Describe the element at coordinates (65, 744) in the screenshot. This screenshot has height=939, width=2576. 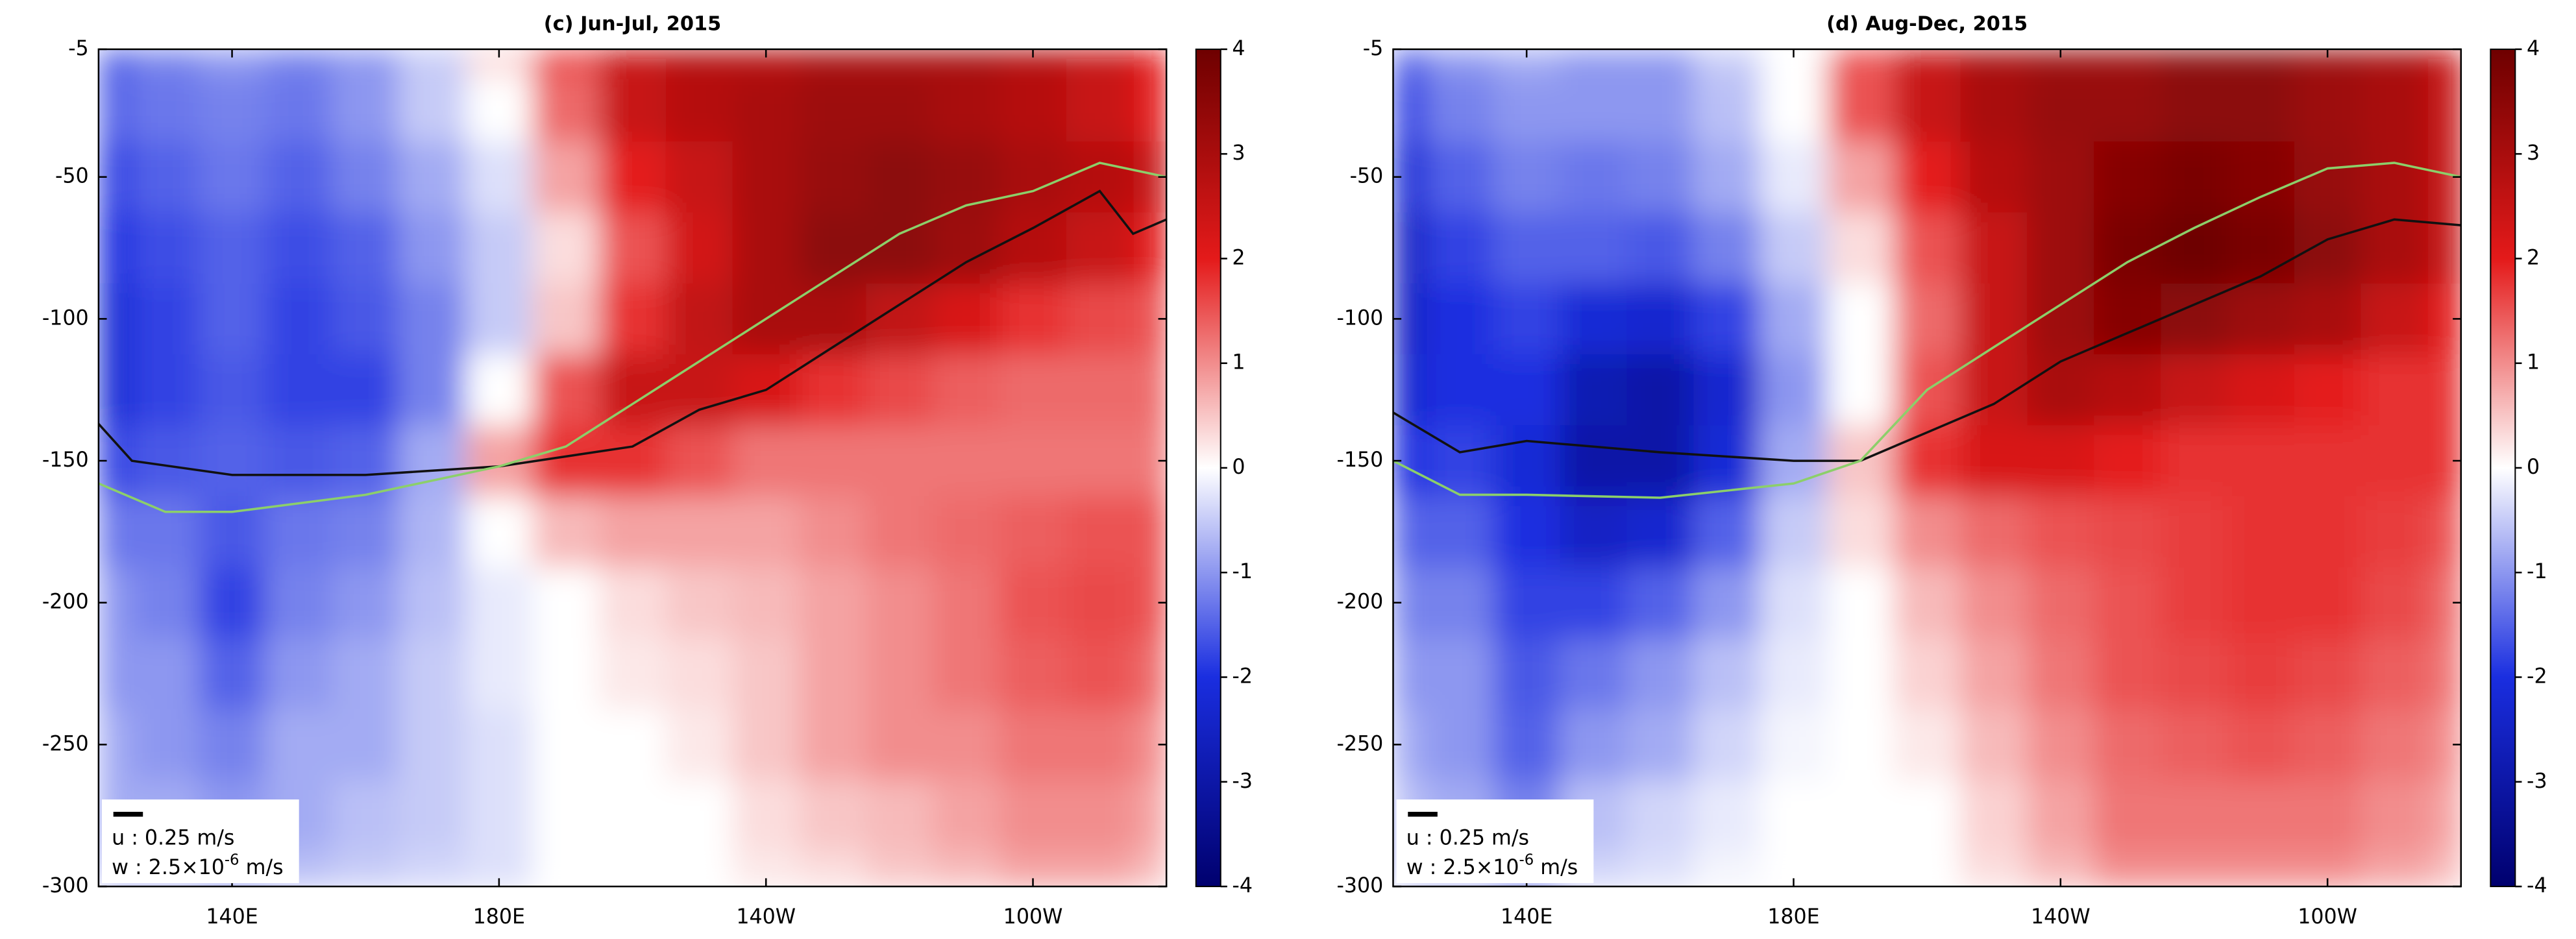
I see `y-tick-label: -250` at that location.